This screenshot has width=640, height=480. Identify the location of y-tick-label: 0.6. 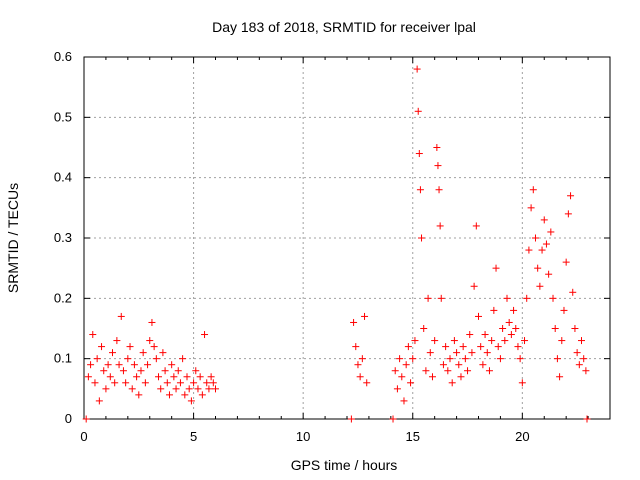
(63, 56).